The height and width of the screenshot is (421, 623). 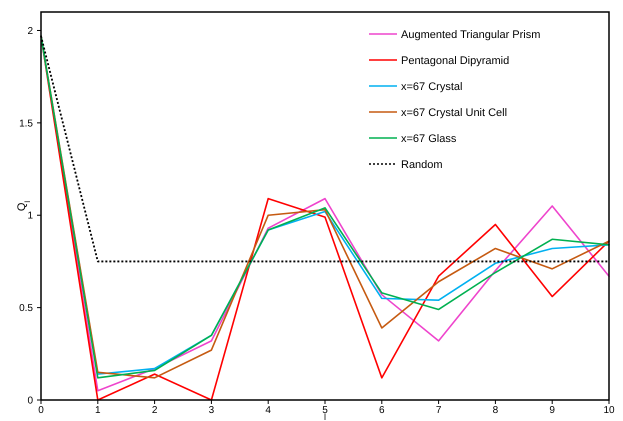 What do you see at coordinates (422, 164) in the screenshot?
I see `legend-label: Random` at bounding box center [422, 164].